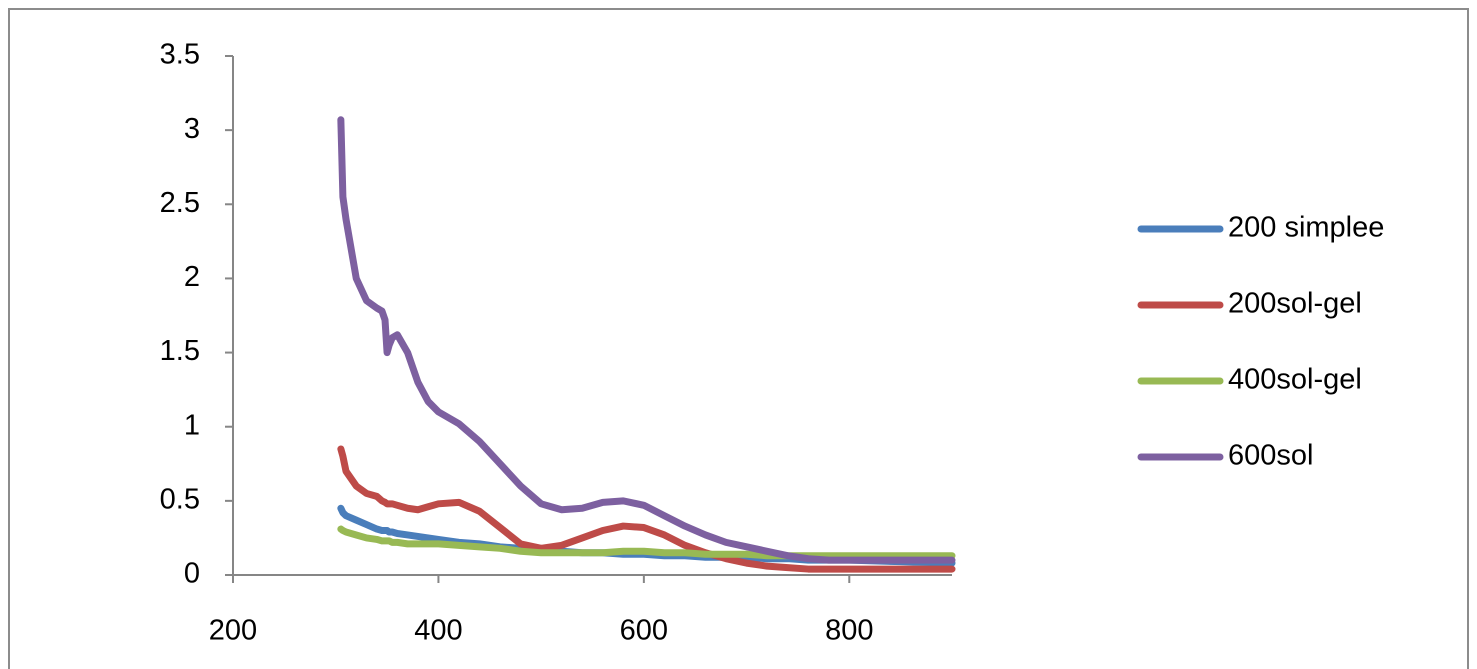 The height and width of the screenshot is (669, 1477). I want to click on legend-label: 400sol-gel, so click(1295, 380).